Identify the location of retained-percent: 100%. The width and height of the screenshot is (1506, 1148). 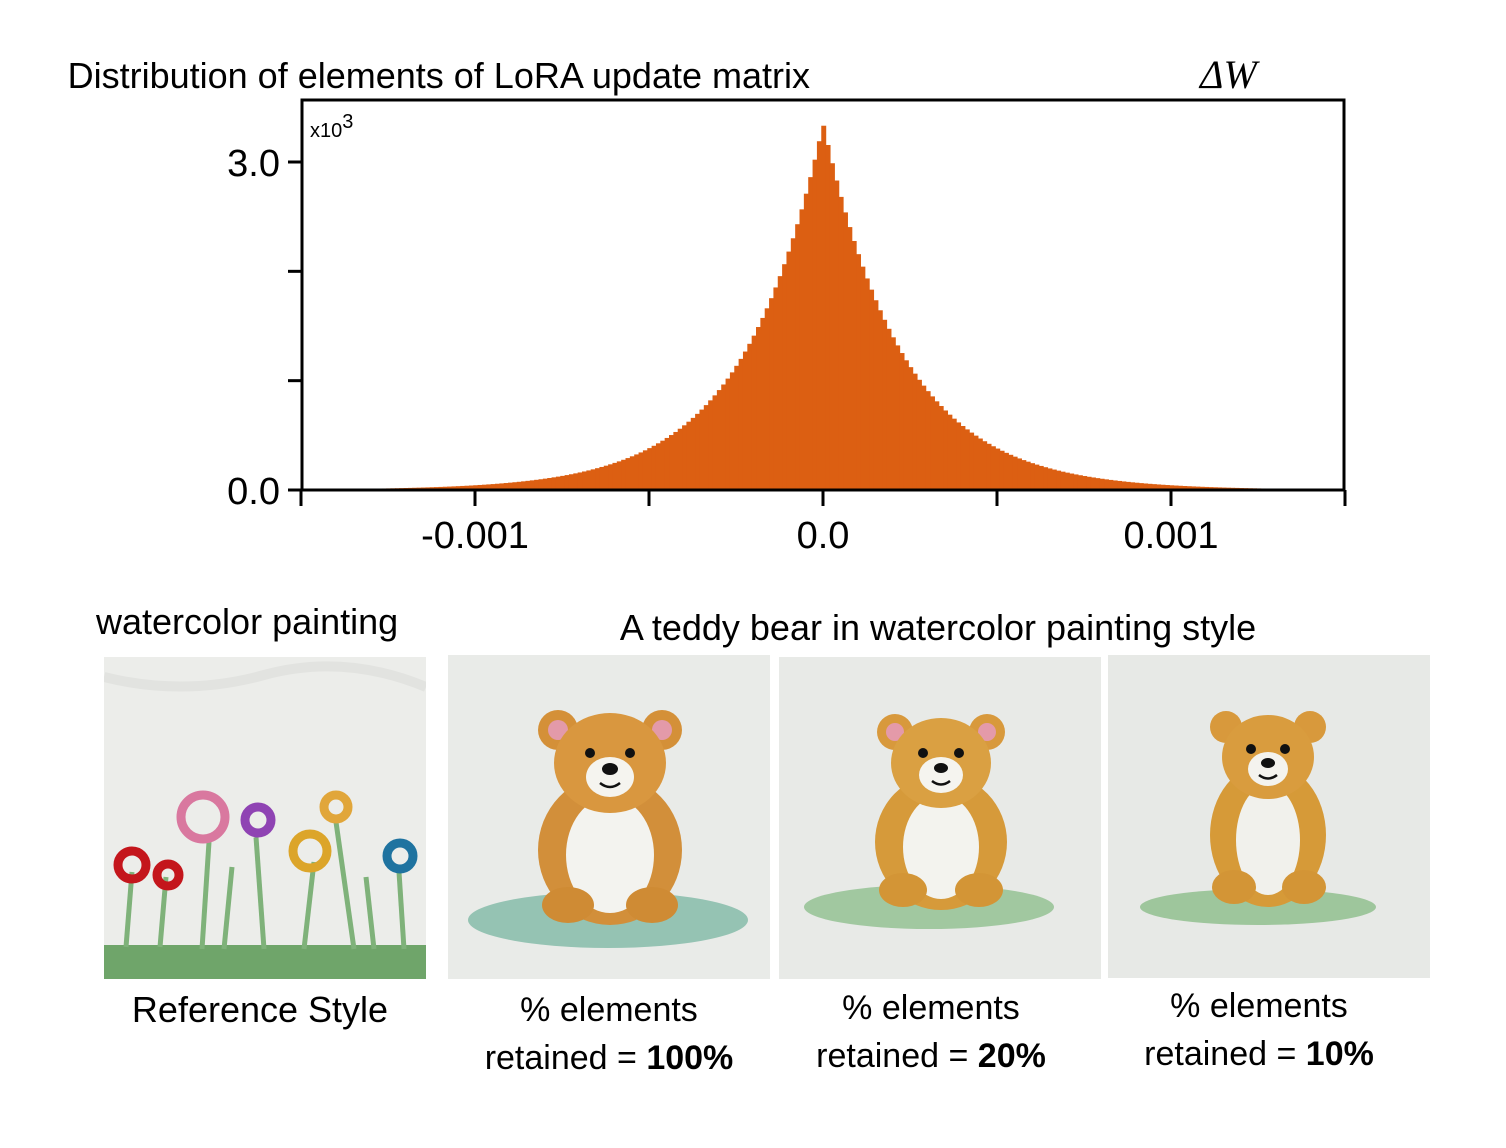
(690, 1058).